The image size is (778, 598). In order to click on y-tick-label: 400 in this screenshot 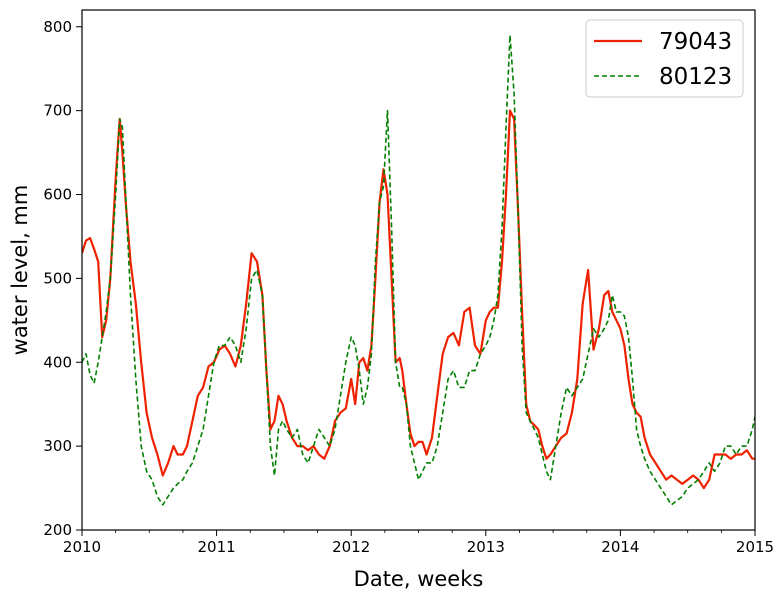, I will do `click(57, 362)`.